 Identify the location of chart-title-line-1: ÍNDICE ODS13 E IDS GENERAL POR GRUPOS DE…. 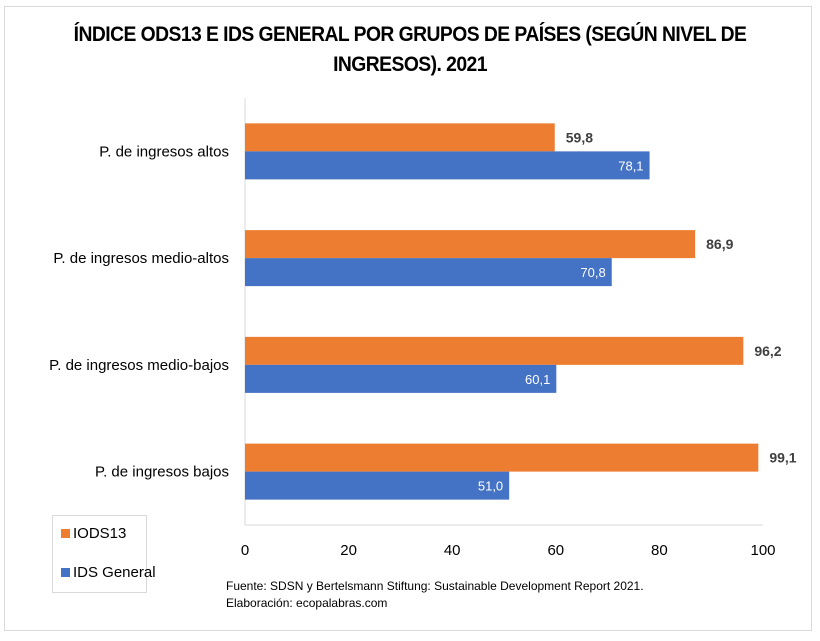
(410, 34).